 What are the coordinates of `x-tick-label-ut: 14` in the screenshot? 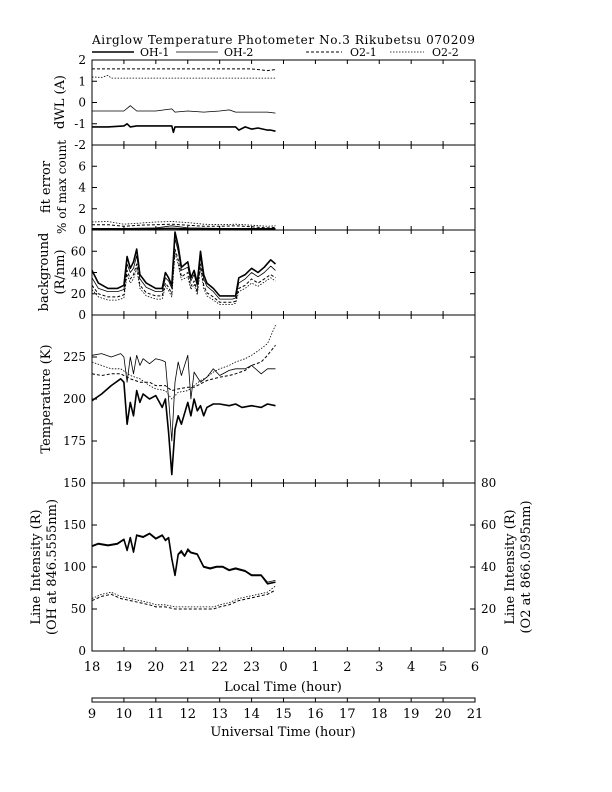 It's located at (251, 714).